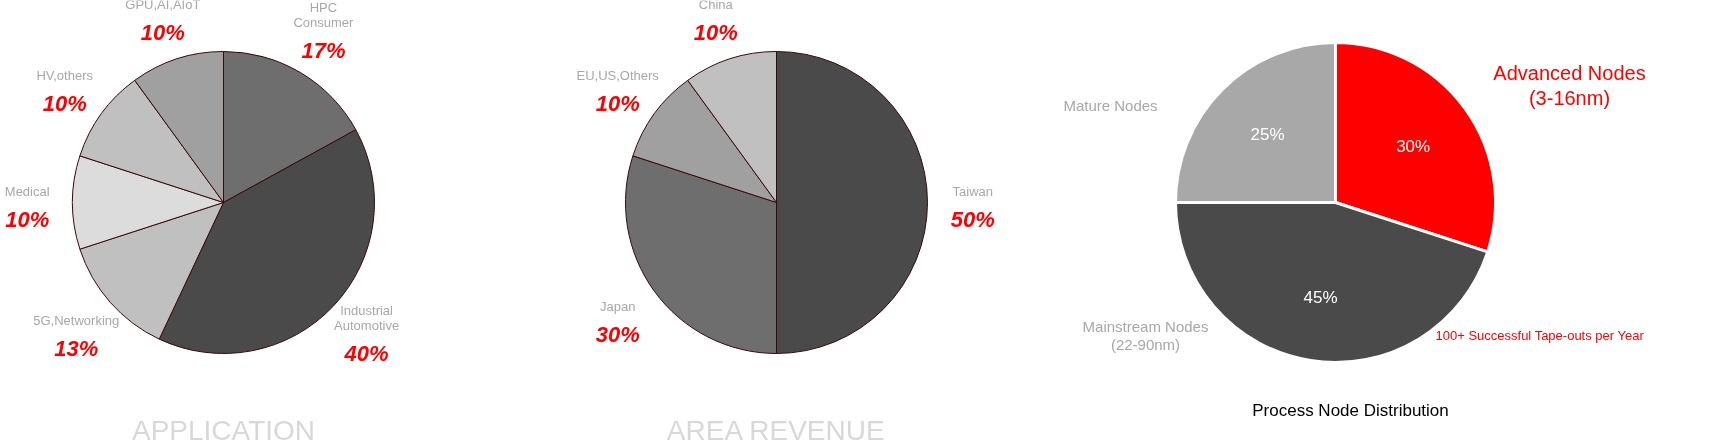 The width and height of the screenshot is (1709, 445). Describe the element at coordinates (1569, 85) in the screenshot. I see `slice-label: Advanced Nodes (3-16nm)` at that location.